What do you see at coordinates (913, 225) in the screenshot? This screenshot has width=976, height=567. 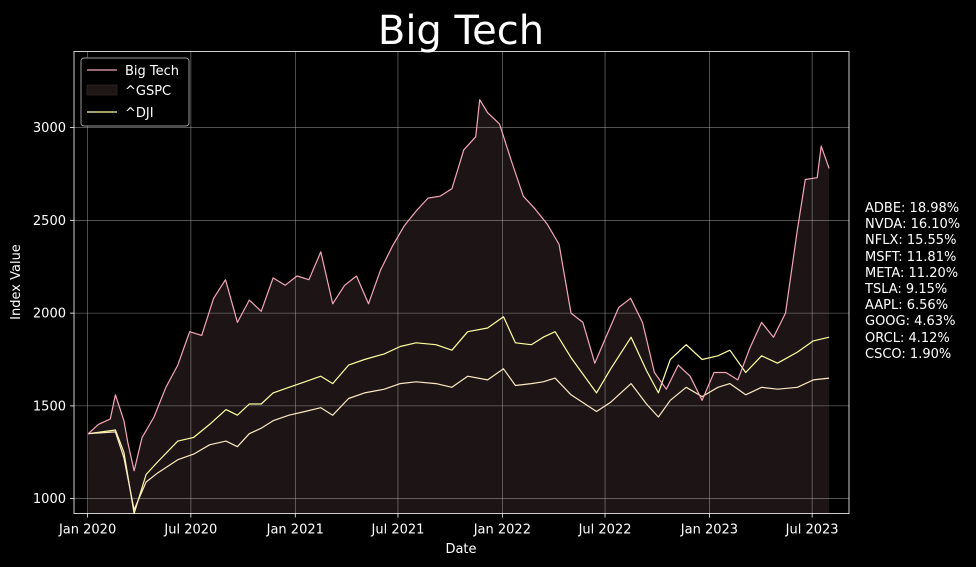 I see `weight-item: NVDA: 16.10%` at bounding box center [913, 225].